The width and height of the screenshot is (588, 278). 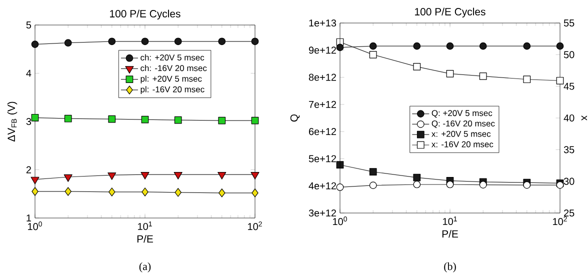 What do you see at coordinates (322, 77) in the screenshot?
I see `y-tick-label: 8e+12` at bounding box center [322, 77].